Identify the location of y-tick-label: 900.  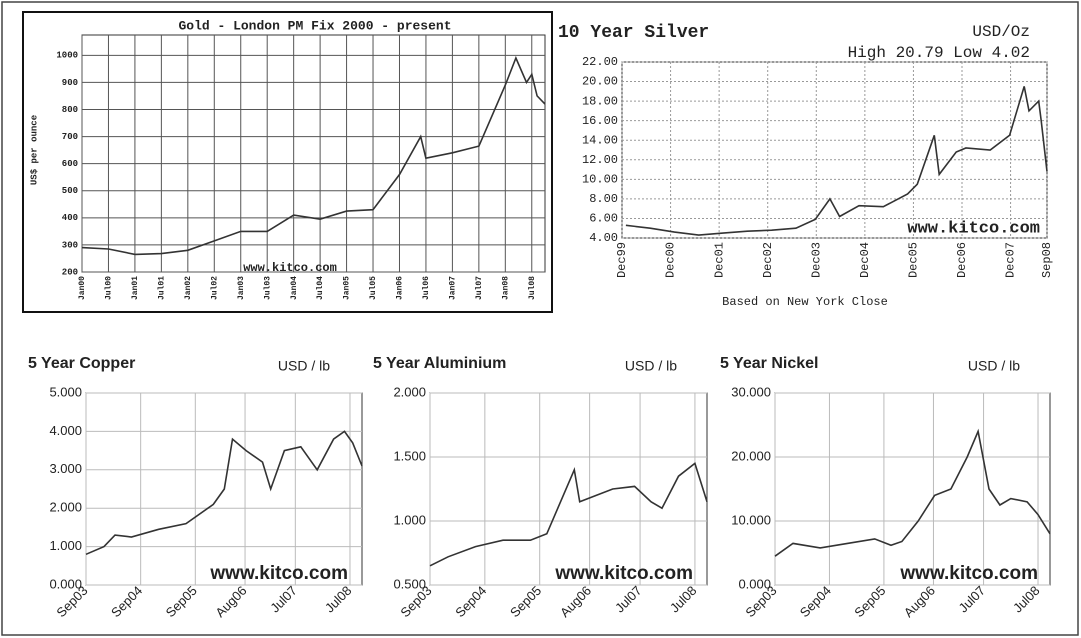
(70, 83).